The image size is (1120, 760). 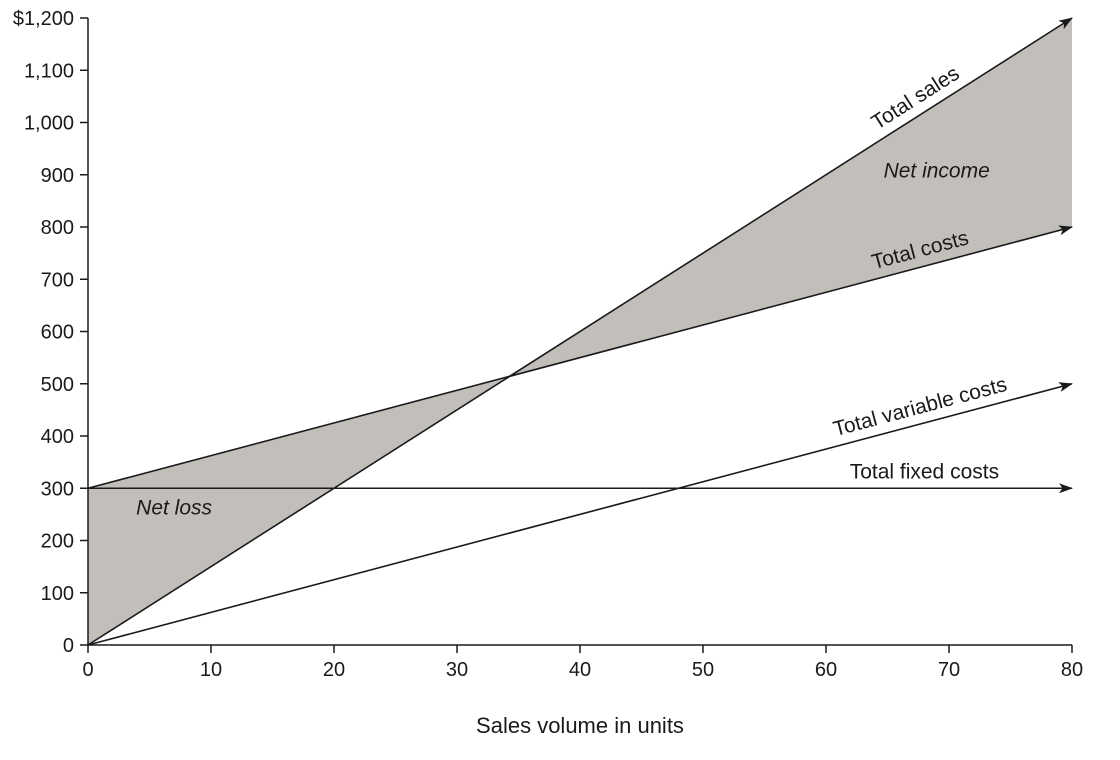 I want to click on y-tick-label: 1,100, so click(x=49, y=71).